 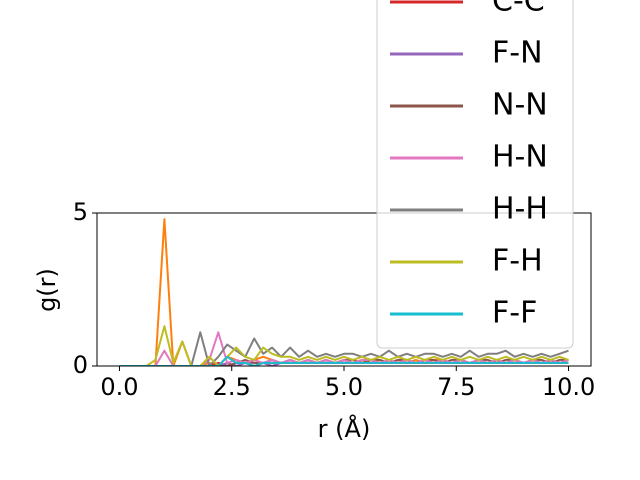 What do you see at coordinates (344, 428) in the screenshot?
I see `x-axis-label: r (Å)` at bounding box center [344, 428].